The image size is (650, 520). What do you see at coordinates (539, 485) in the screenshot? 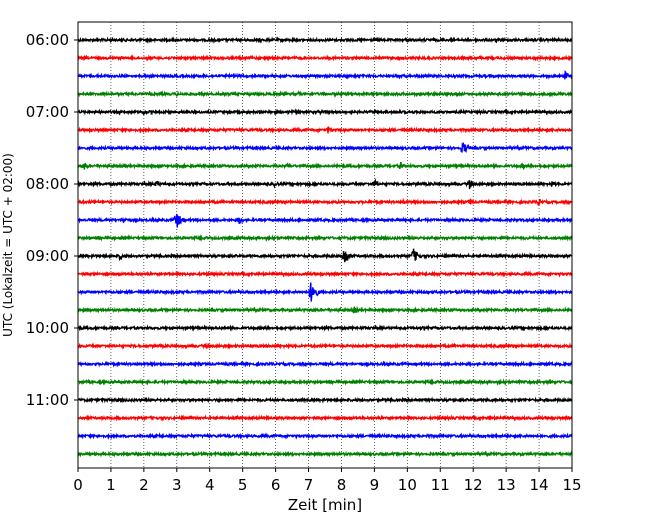
I see `x-tick-label: 14` at bounding box center [539, 485].